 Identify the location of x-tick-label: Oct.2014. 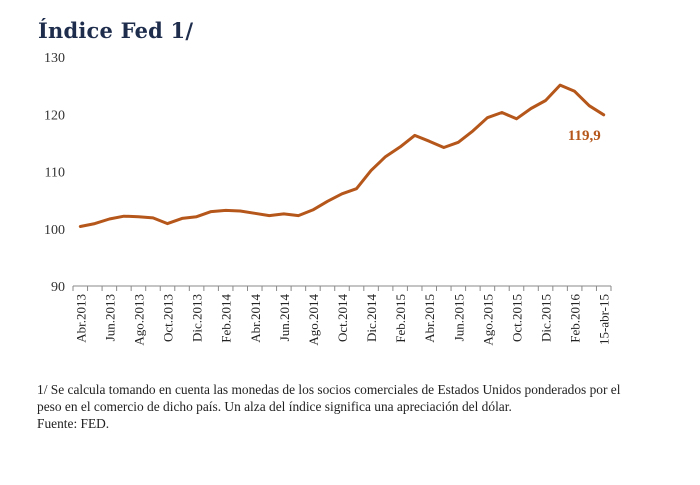
(342, 318).